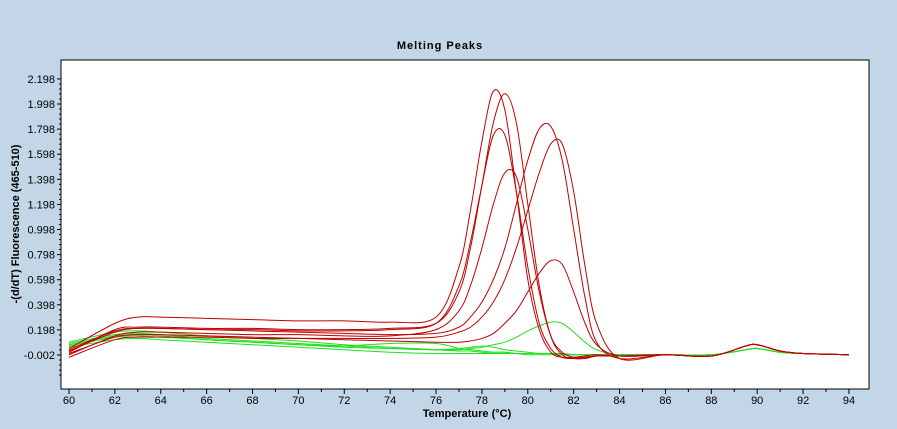 The image size is (897, 429). Describe the element at coordinates (41, 256) in the screenshot. I see `y-tick-label: 0.798` at that location.